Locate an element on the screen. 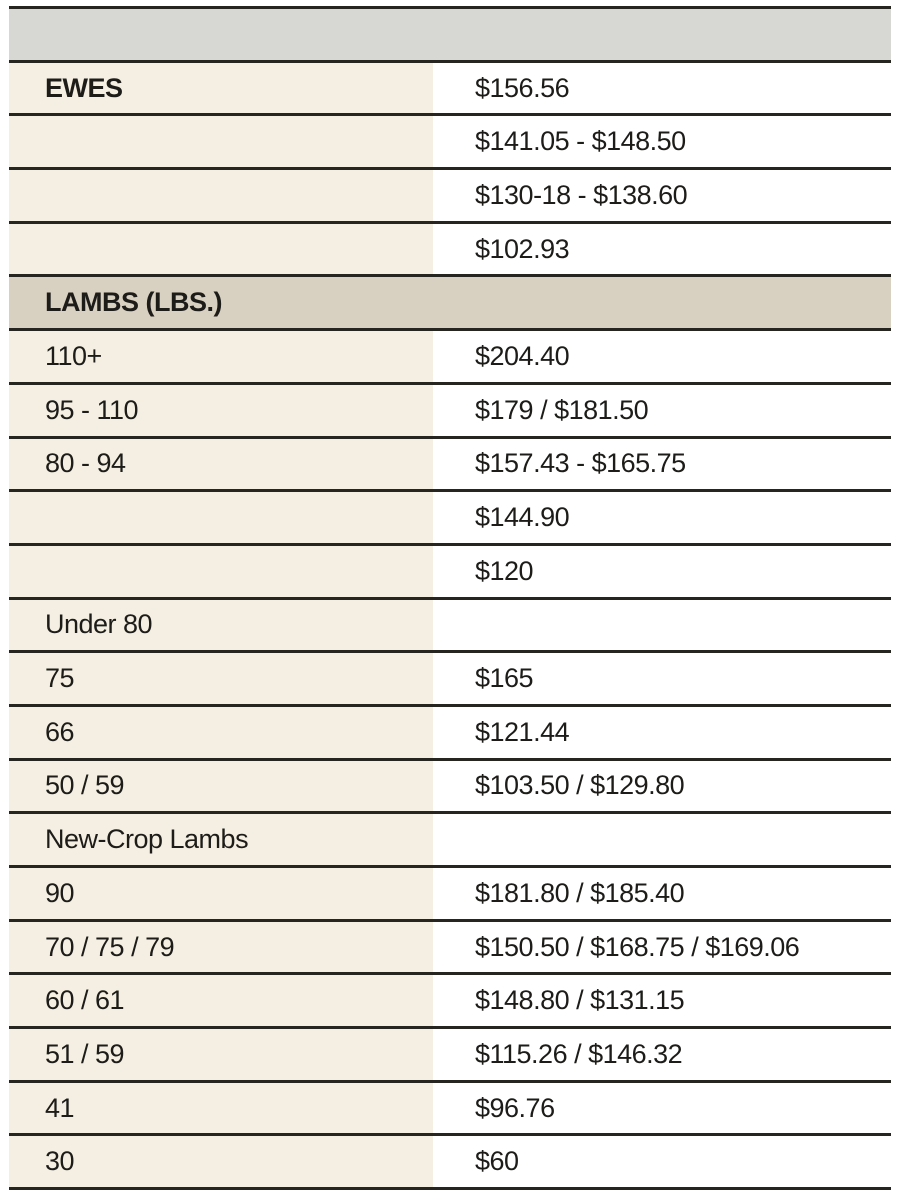  row-value: $144.90 is located at coordinates (662, 517).